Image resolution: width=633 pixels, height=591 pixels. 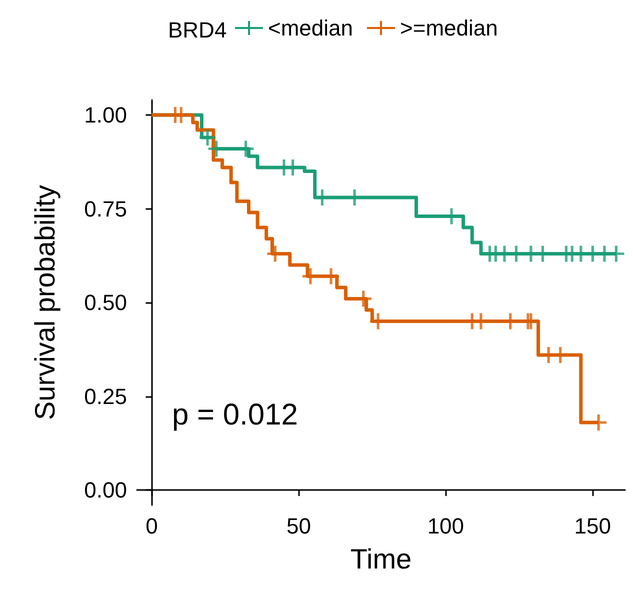 I want to click on annotation: p = 0.012, so click(x=235, y=415).